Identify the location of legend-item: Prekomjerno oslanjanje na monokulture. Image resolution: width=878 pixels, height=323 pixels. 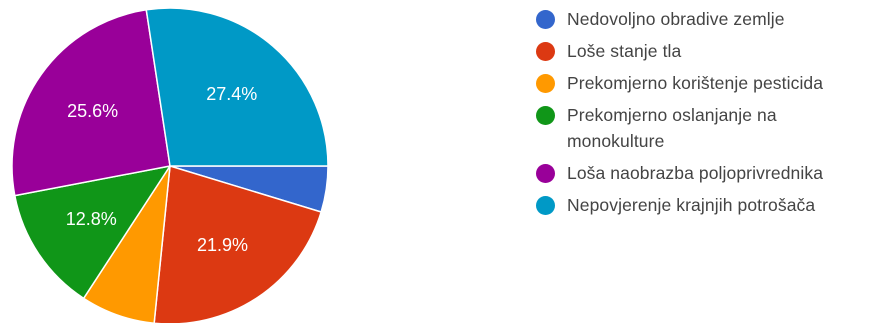
(706, 128).